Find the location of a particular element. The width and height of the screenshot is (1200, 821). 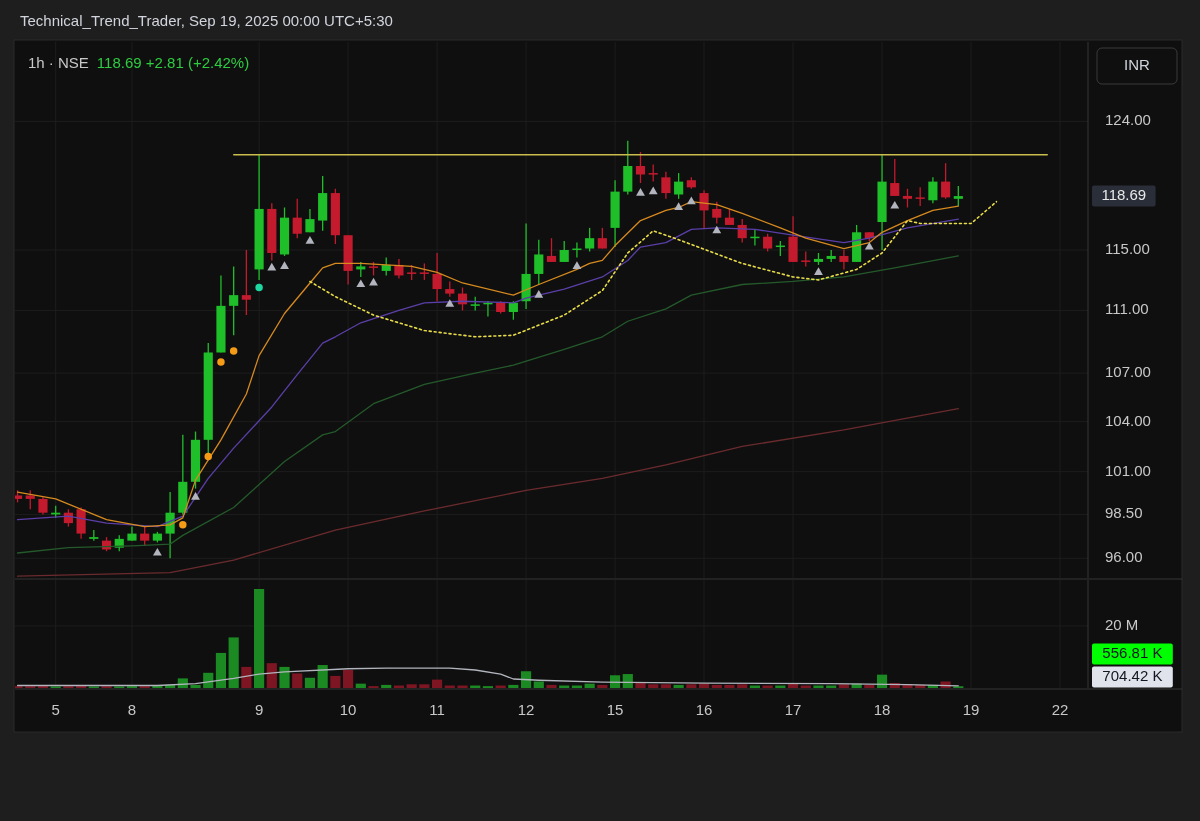

text: 704.42 K is located at coordinates (1132, 675).